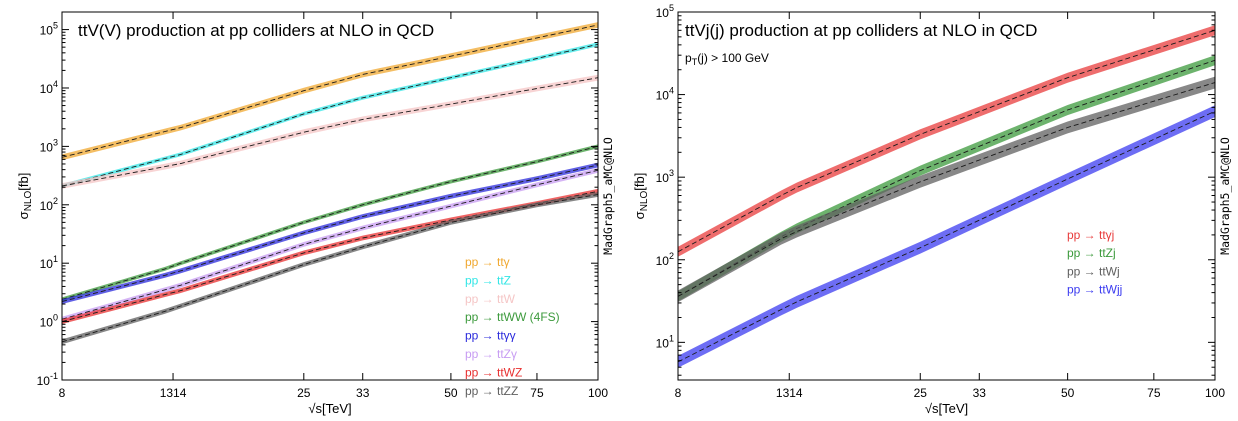 This screenshot has width=1238, height=421. I want to click on legend-entry-4: pp → ttWW (4FS), so click(512, 317).